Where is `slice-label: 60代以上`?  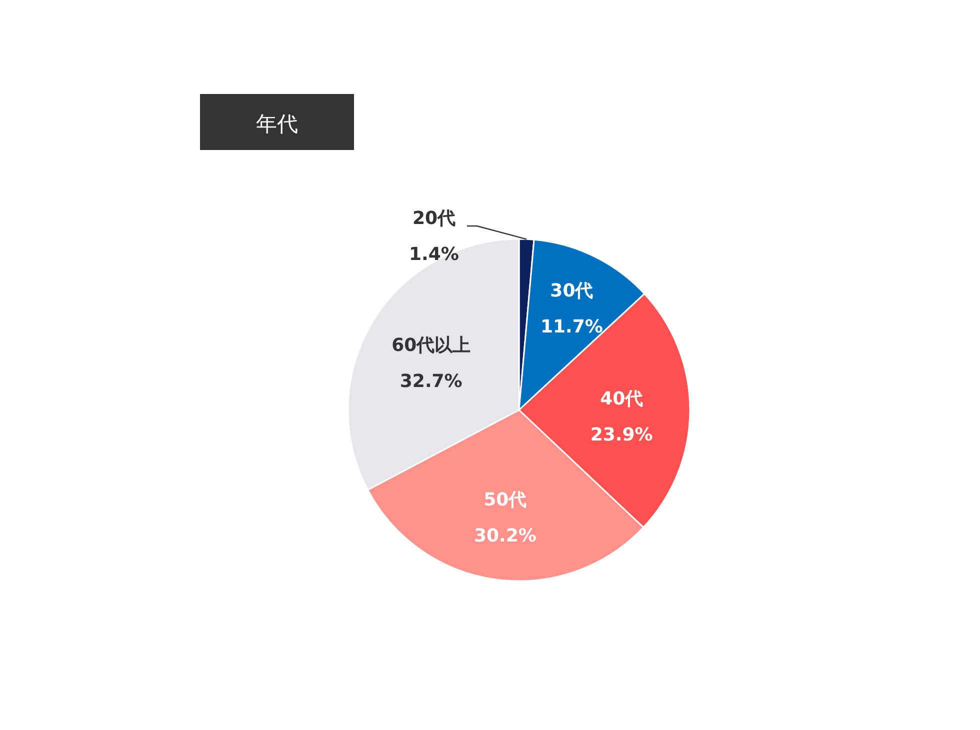 slice-label: 60代以上 is located at coordinates (431, 345).